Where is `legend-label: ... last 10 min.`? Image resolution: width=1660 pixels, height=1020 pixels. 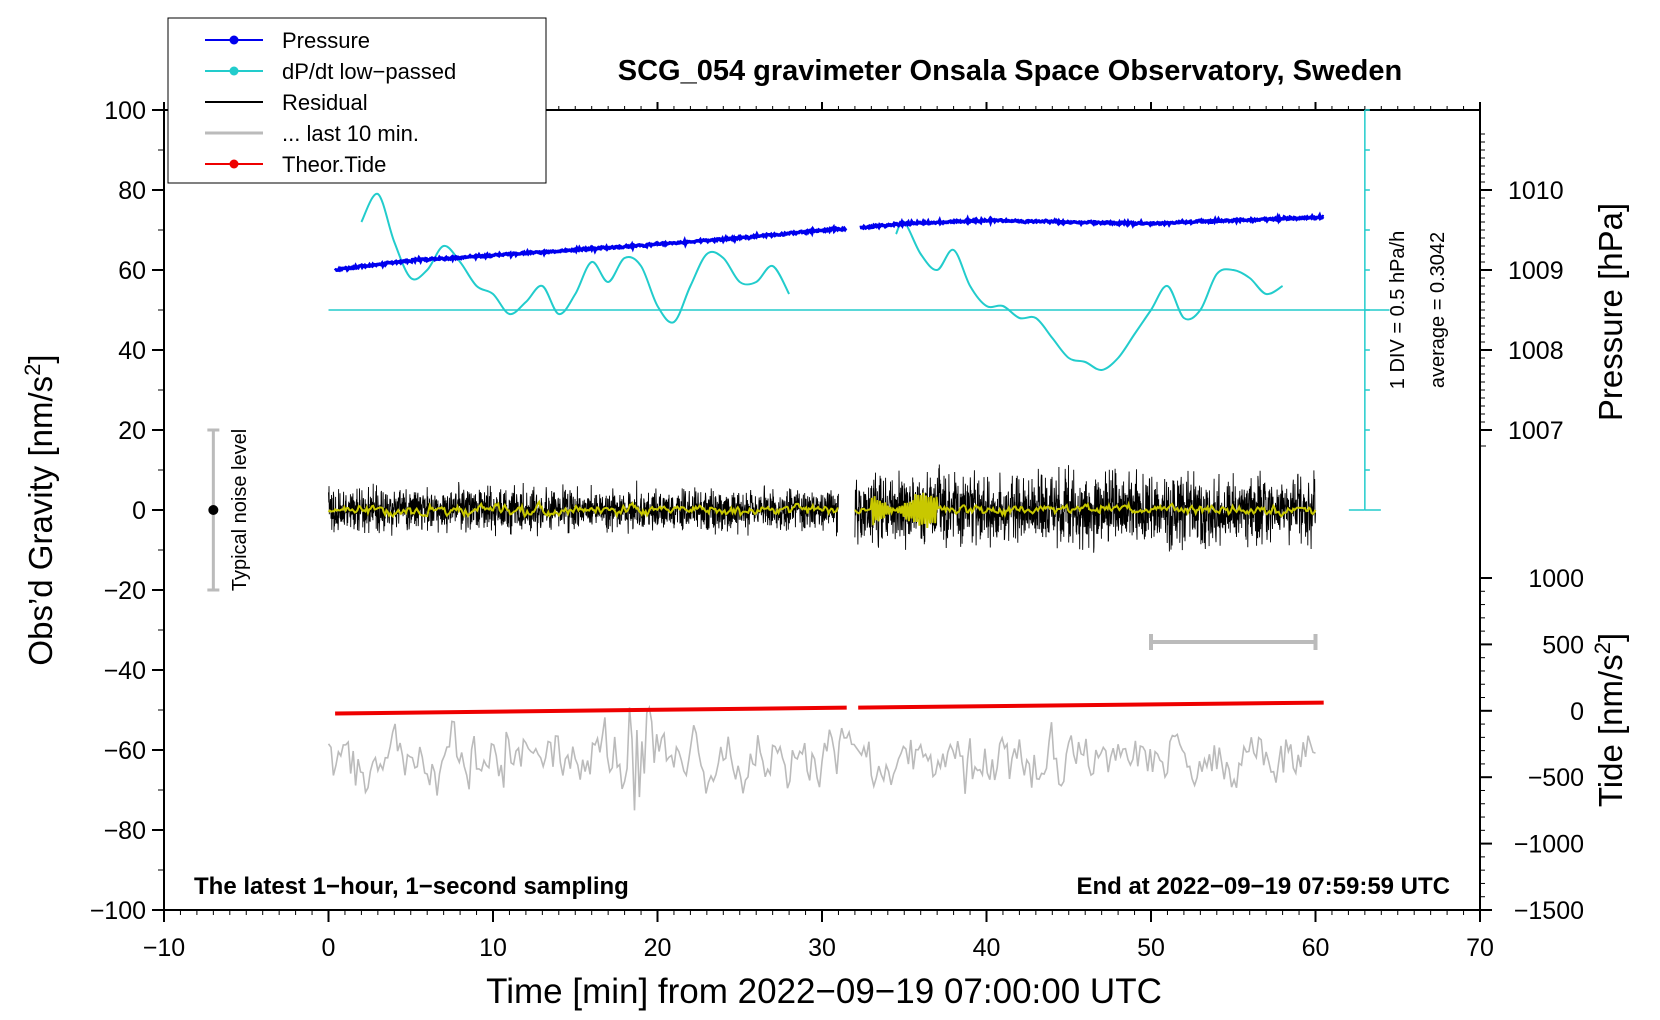
legend-label: ... last 10 min. is located at coordinates (350, 133).